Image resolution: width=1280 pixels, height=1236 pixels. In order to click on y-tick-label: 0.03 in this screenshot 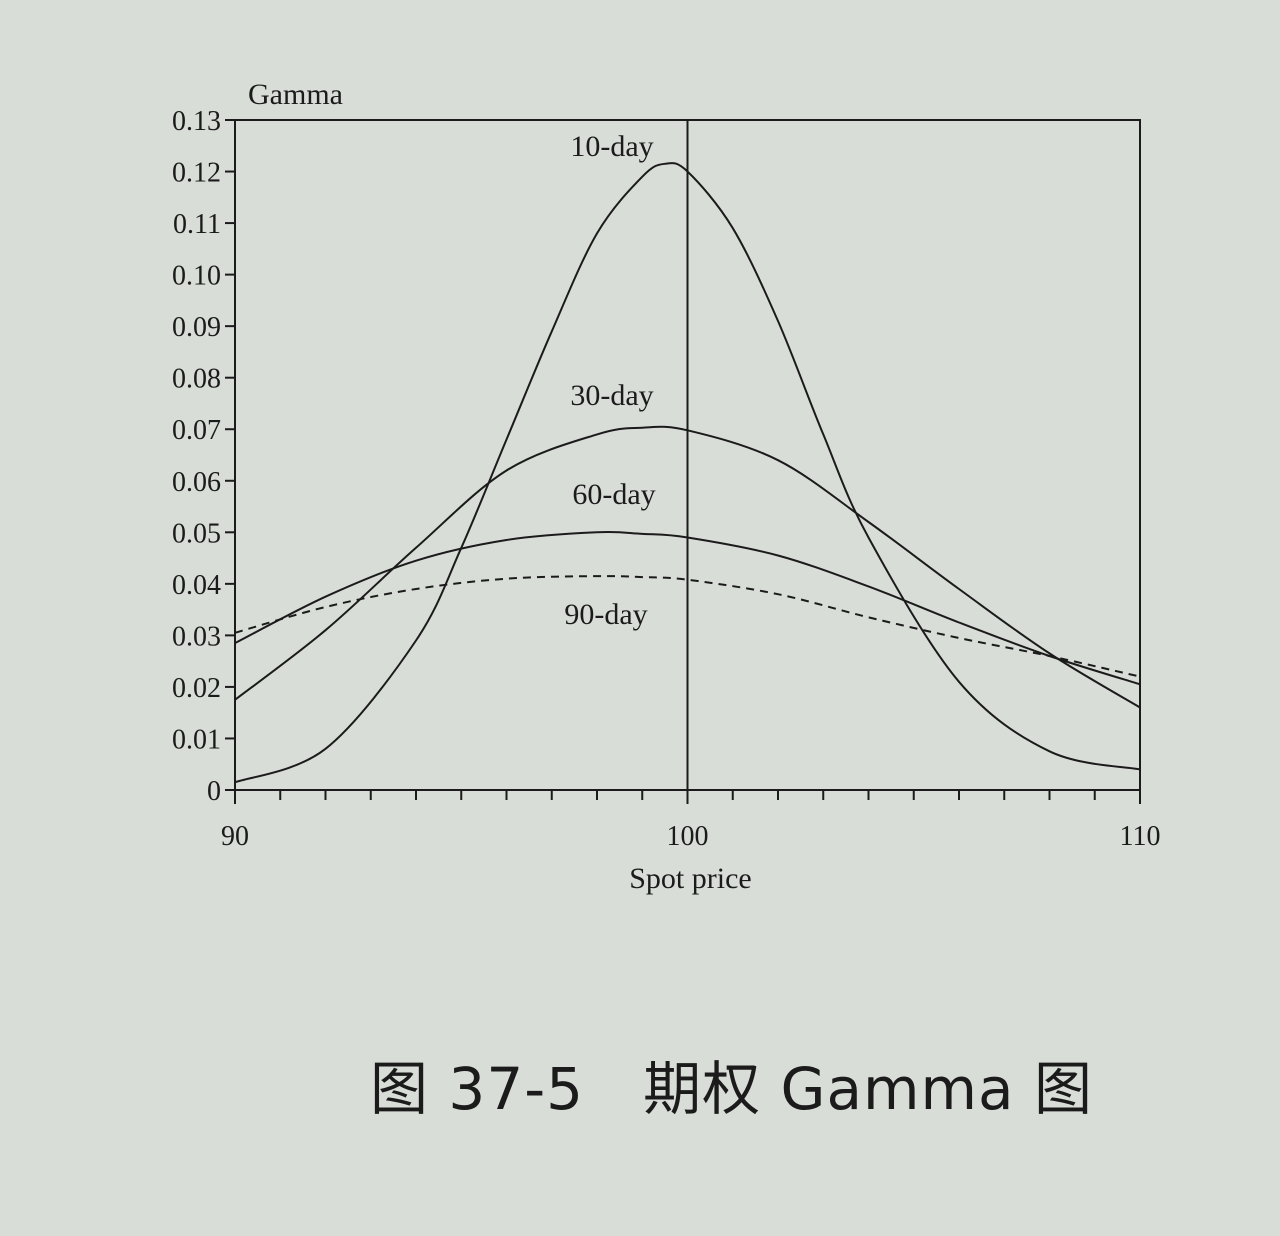, I will do `click(196, 636)`.